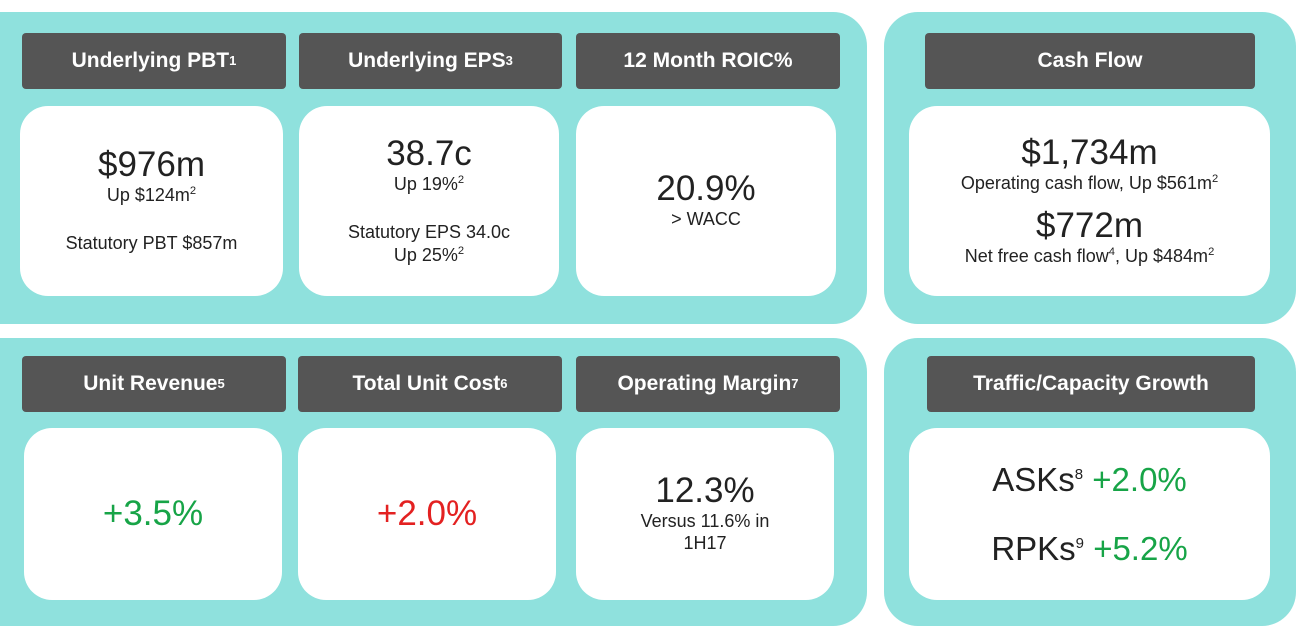 This screenshot has width=1302, height=628. Describe the element at coordinates (427, 60) in the screenshot. I see `eps-title: Underlying EPS` at that location.